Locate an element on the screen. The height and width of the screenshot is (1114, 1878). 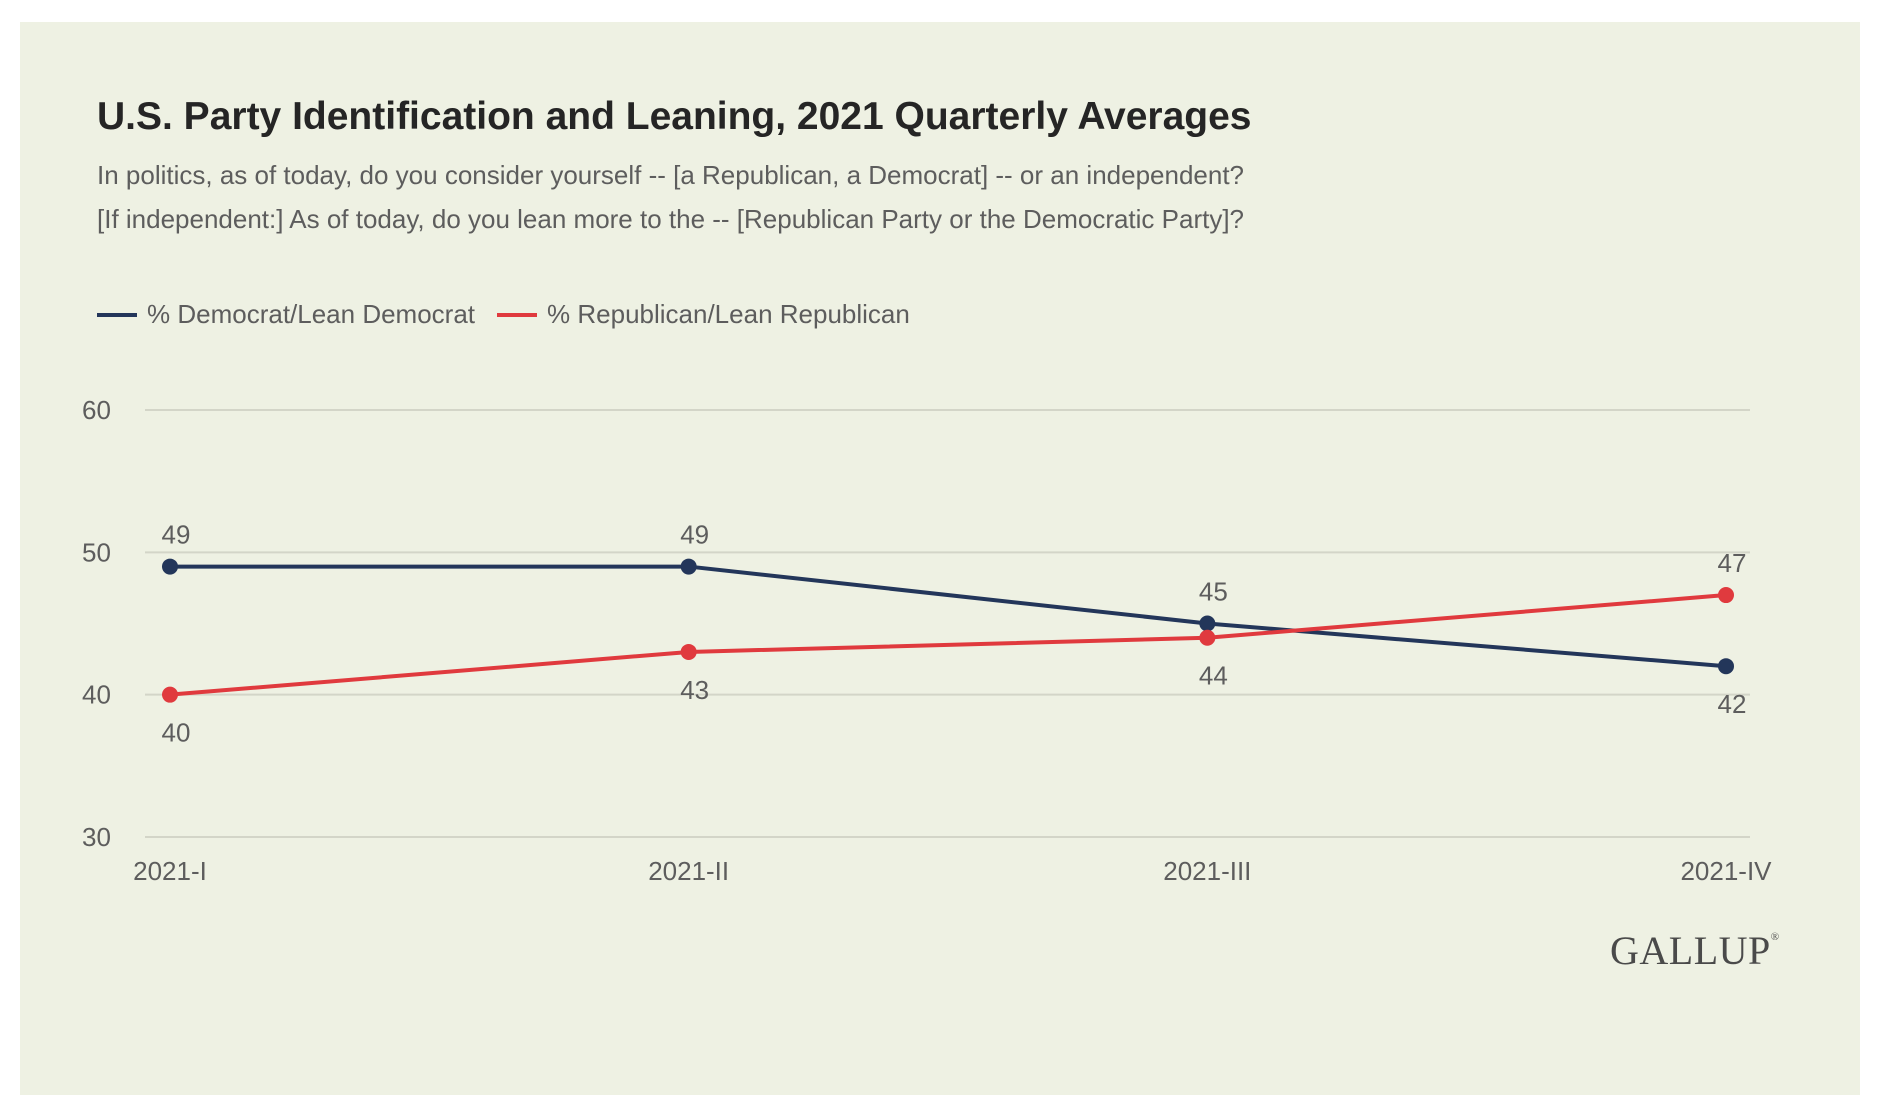
series-line-republican is located at coordinates (948, 645).